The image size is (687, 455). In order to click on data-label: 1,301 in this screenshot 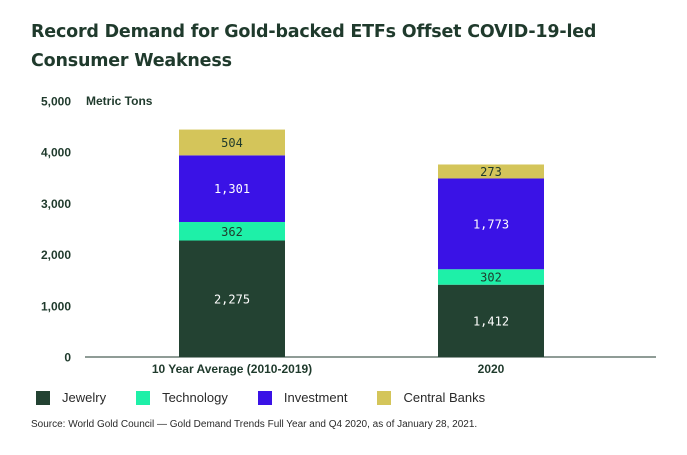, I will do `click(232, 189)`.